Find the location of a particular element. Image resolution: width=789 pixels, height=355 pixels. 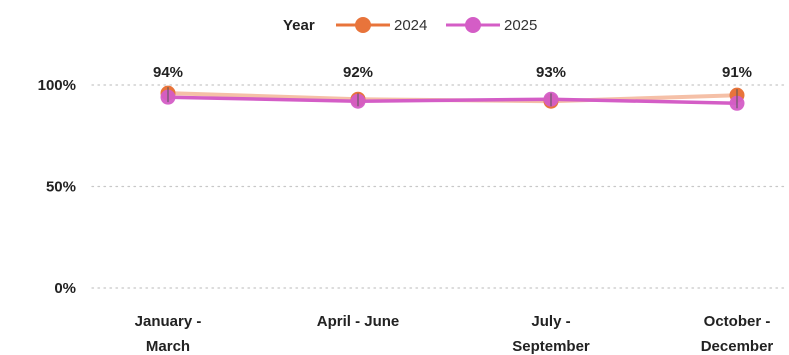

x-tick-line: October - is located at coordinates (737, 321).